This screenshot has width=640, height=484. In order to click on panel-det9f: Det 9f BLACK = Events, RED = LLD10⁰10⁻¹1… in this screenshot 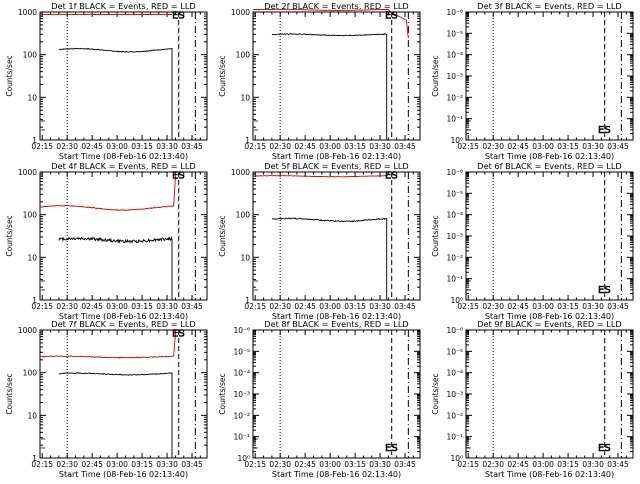, I will do `click(532, 399)`.